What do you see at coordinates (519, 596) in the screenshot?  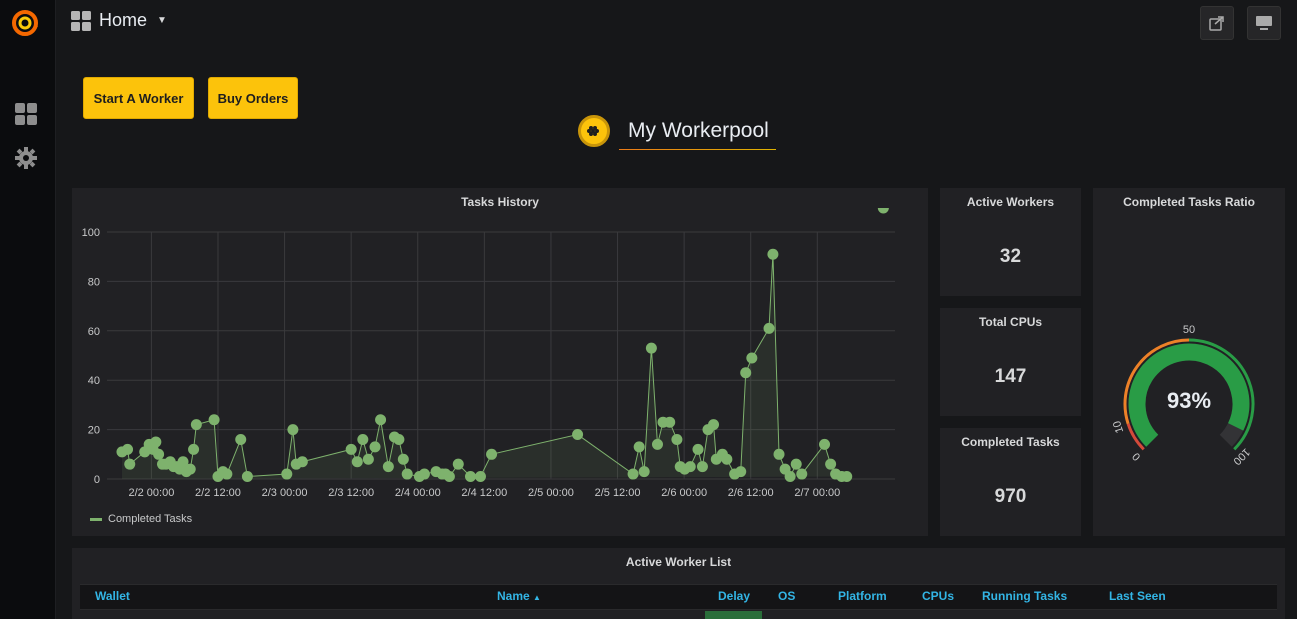 I see `col-name: Name ▲` at bounding box center [519, 596].